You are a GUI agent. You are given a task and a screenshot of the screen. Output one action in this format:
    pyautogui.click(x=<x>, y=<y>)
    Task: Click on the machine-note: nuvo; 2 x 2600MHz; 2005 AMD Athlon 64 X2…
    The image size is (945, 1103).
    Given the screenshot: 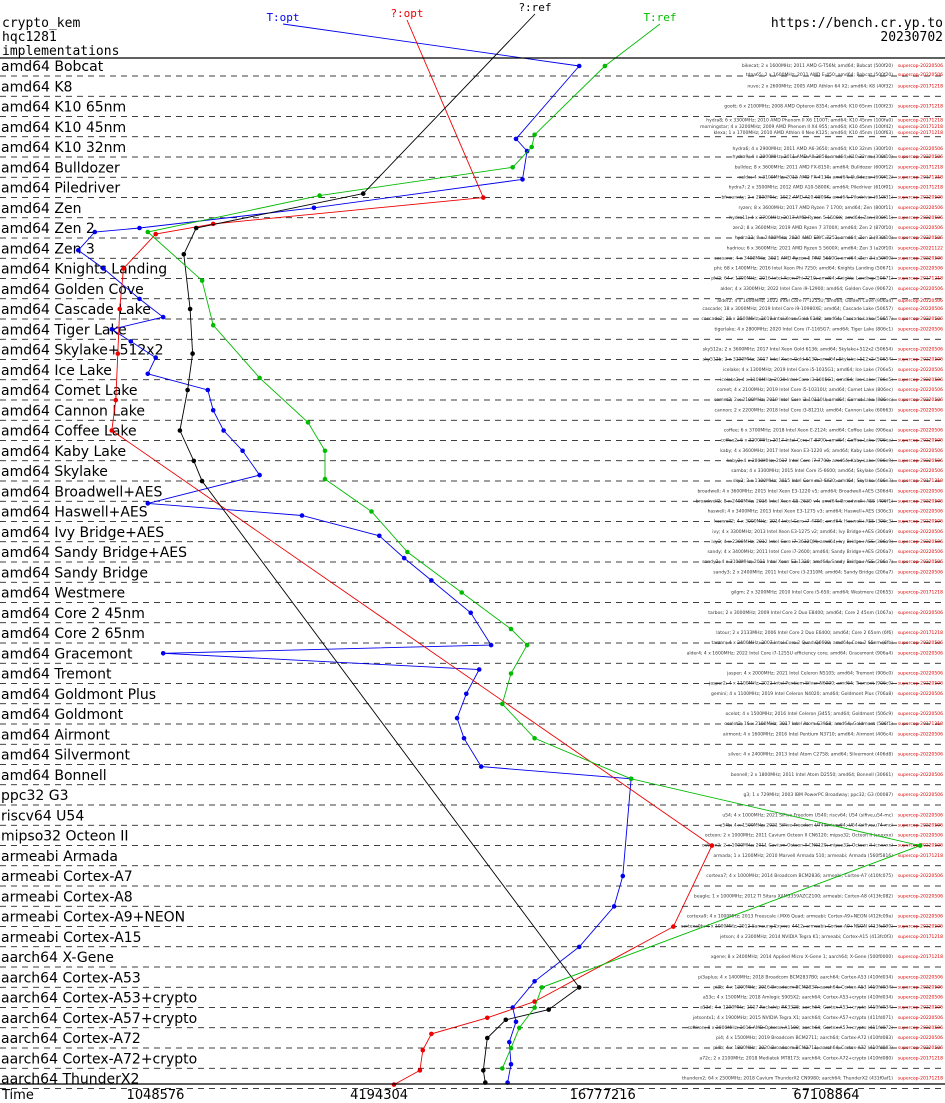 What is the action you would take?
    pyautogui.click(x=820, y=86)
    